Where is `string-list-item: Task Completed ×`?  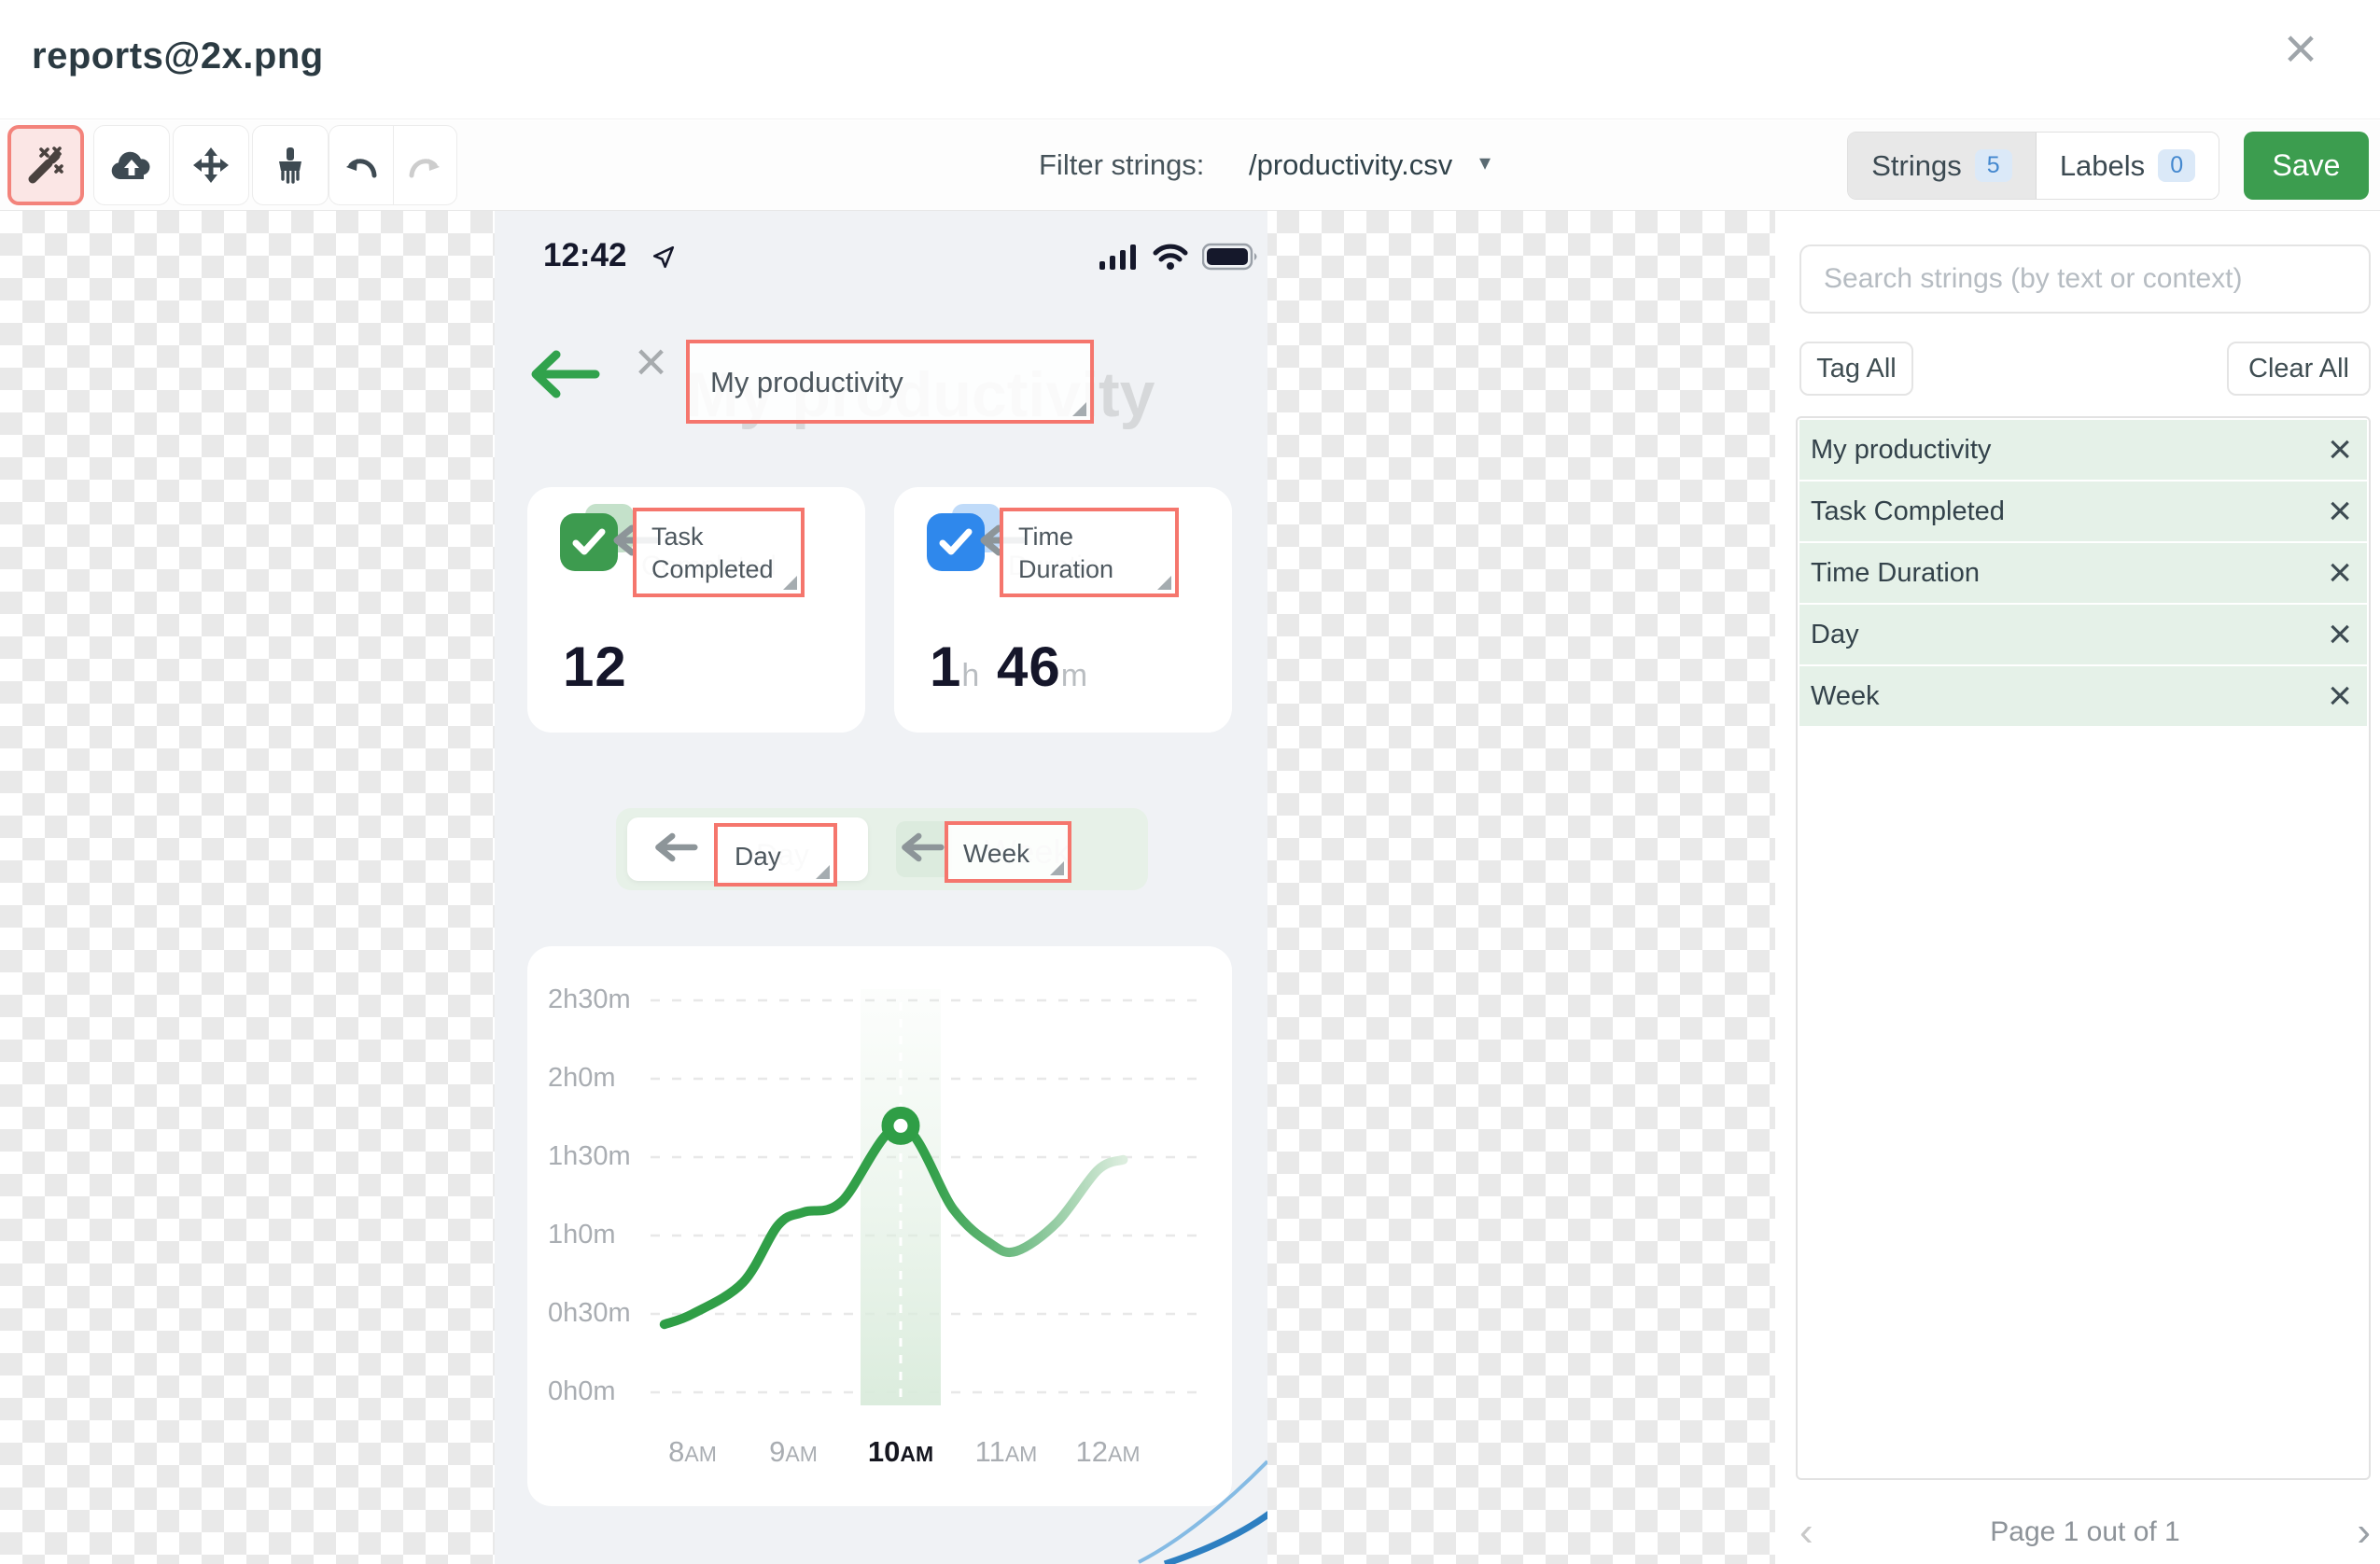 string-list-item: Task Completed × is located at coordinates (2083, 511).